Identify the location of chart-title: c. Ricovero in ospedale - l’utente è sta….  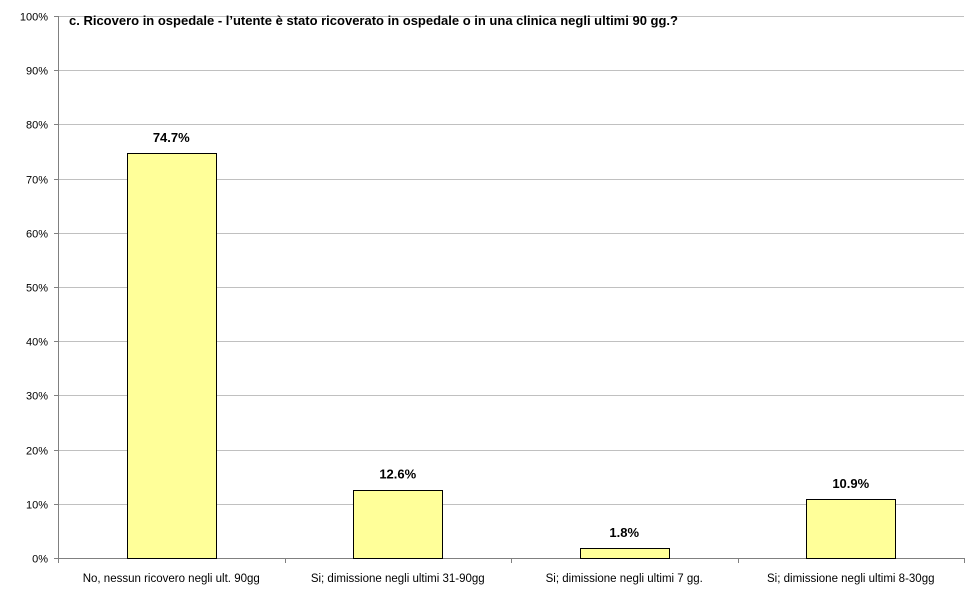
(373, 20).